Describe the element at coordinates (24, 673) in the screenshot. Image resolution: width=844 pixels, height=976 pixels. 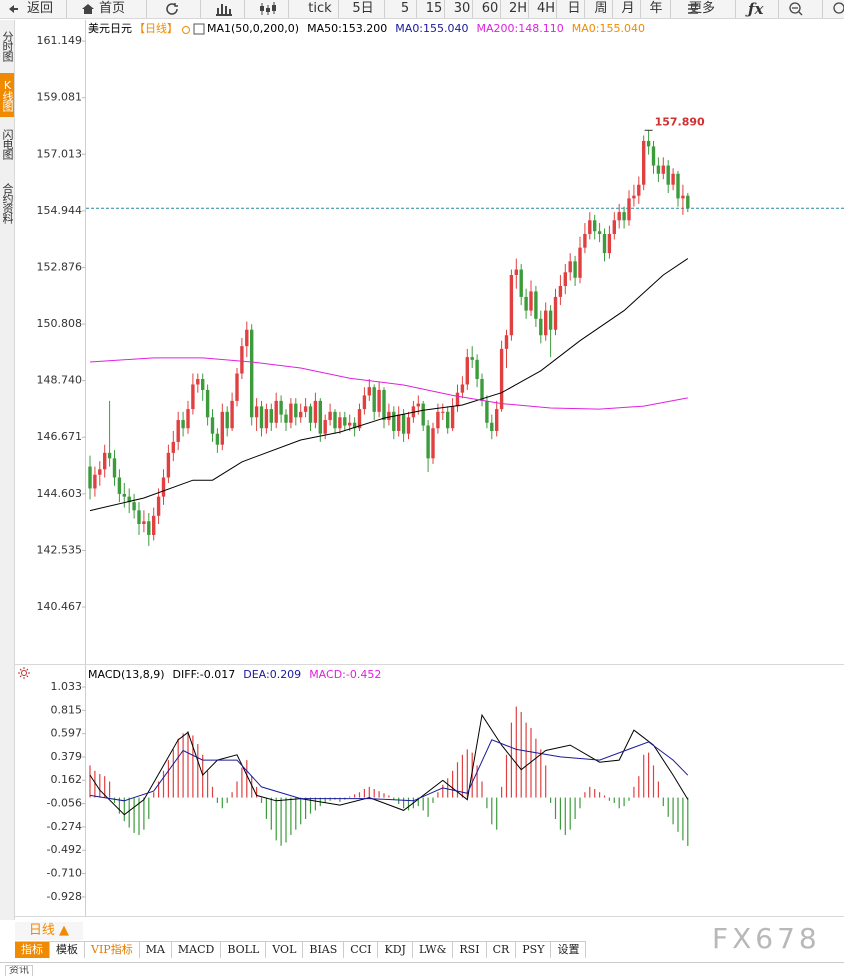
I see `macd-icon` at that location.